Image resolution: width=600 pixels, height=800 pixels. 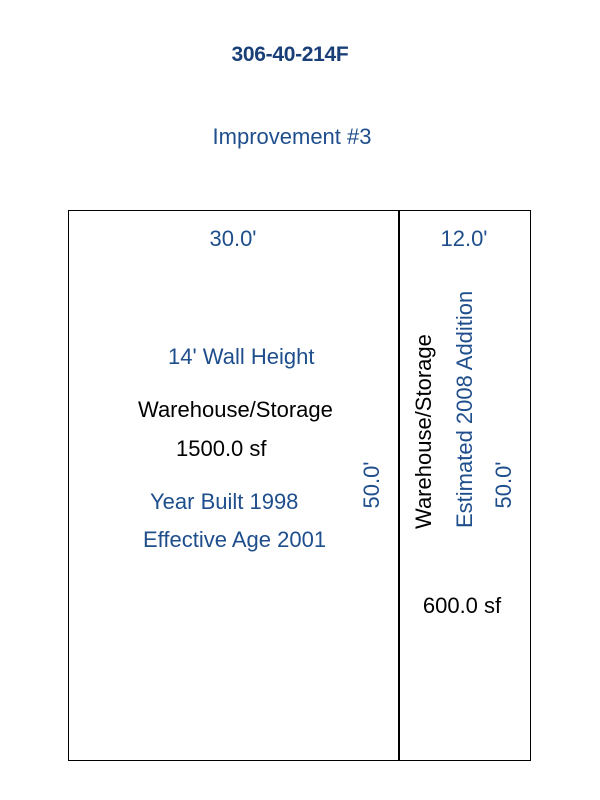 I want to click on year-built-label: Year Built 1998, so click(x=224, y=501).